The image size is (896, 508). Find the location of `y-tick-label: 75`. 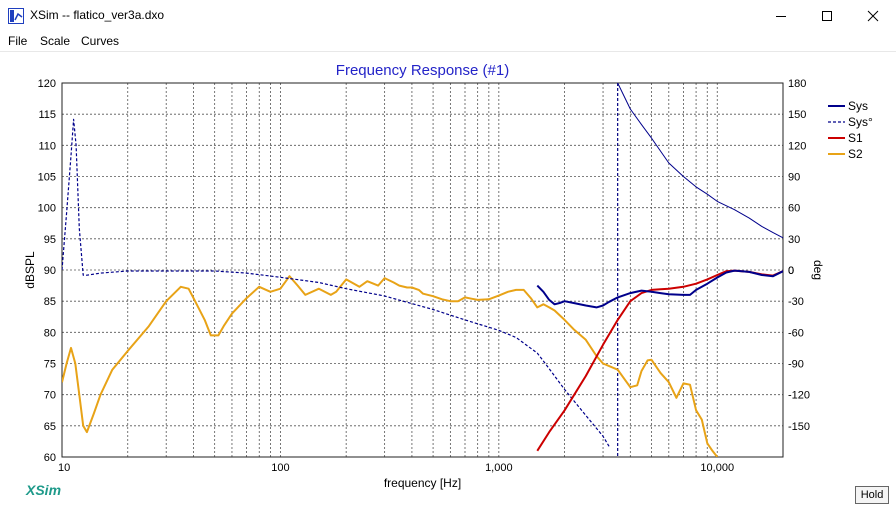

y-tick-label: 75 is located at coordinates (50, 365).